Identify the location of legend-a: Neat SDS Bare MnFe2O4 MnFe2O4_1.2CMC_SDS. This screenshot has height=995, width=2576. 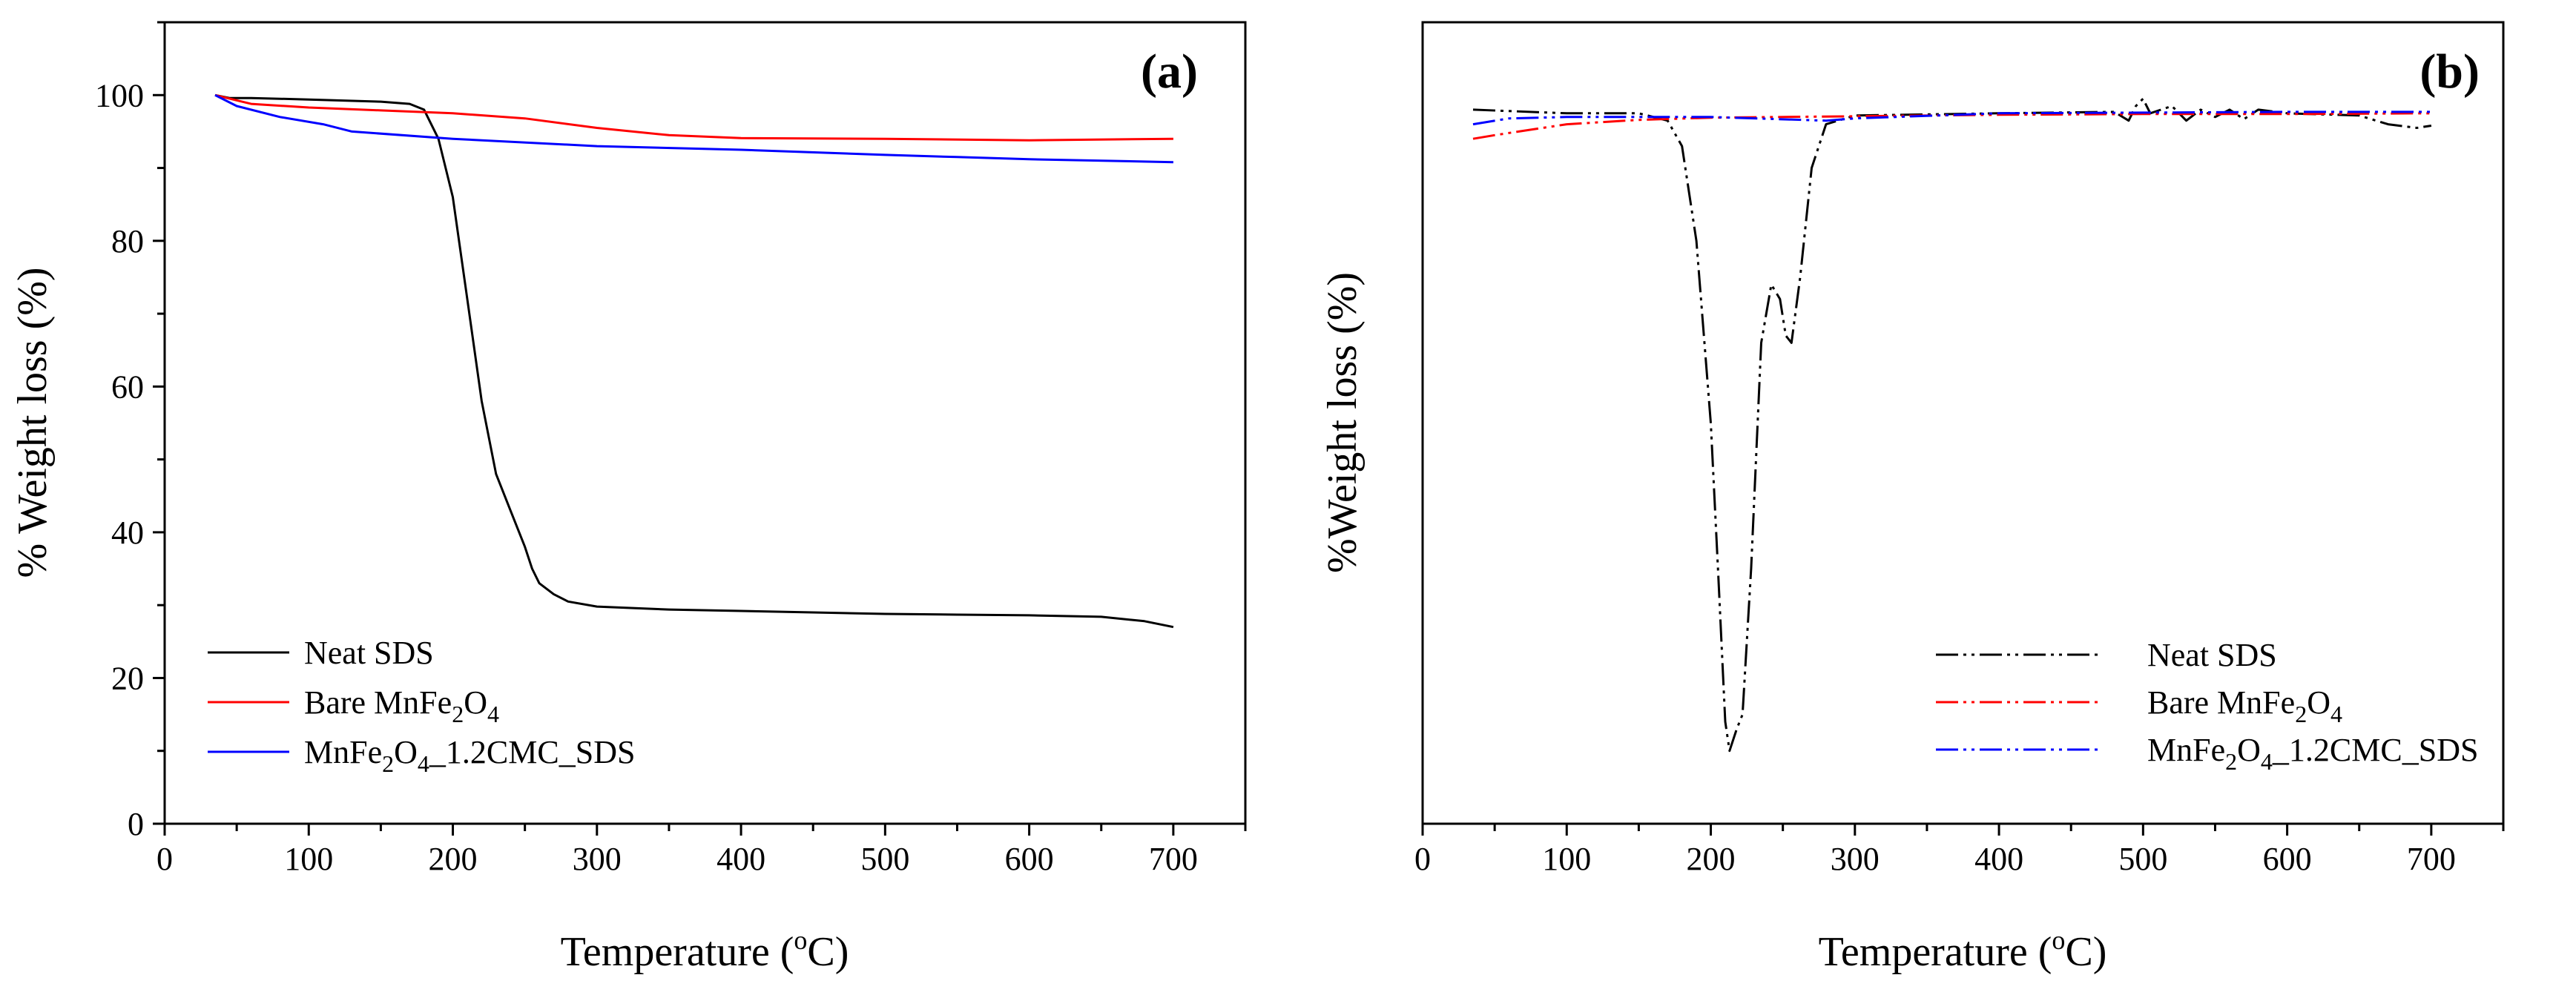
(421, 706).